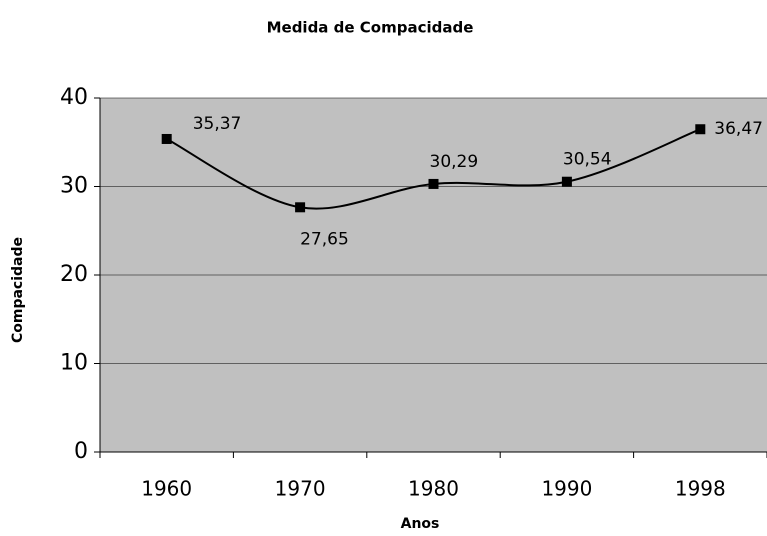 The image size is (767, 536). What do you see at coordinates (217, 124) in the screenshot?
I see `data-label: 35,37` at bounding box center [217, 124].